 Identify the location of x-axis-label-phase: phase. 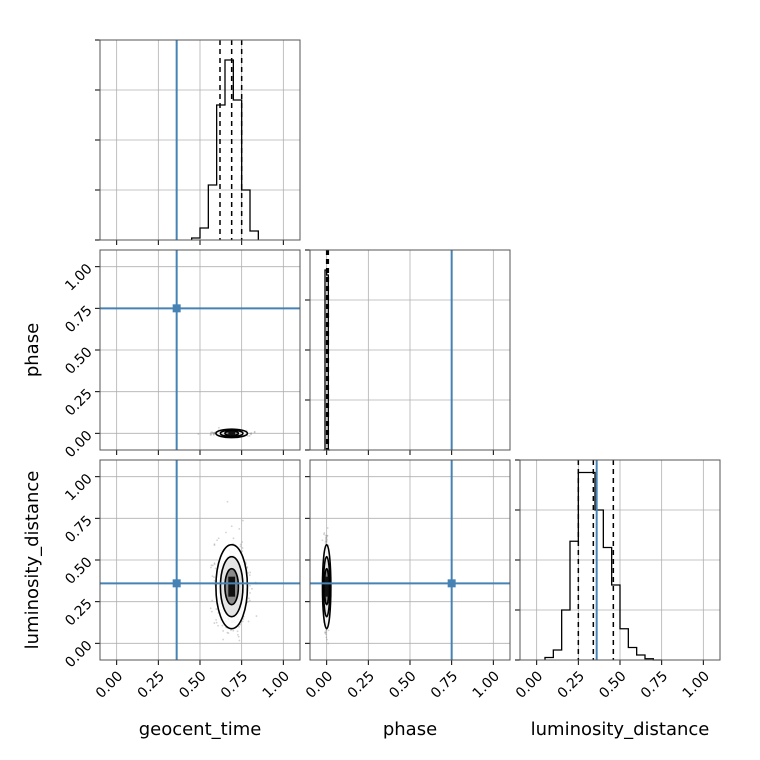
(410, 729).